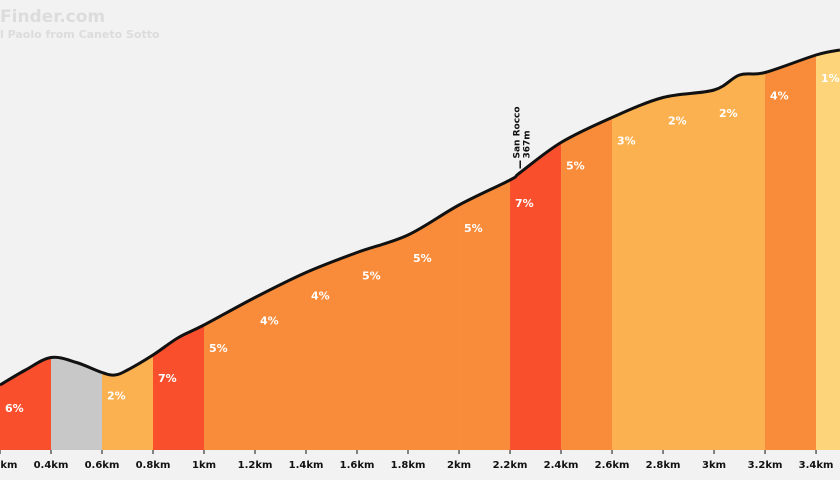  I want to click on x-tick-label: 0.6km, so click(102, 465).